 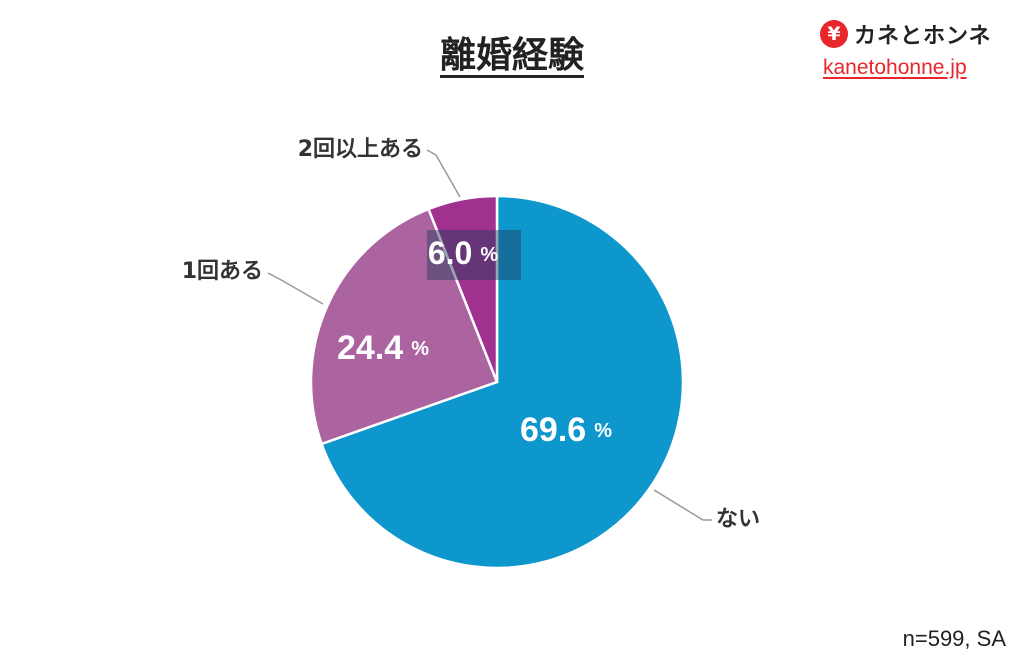 What do you see at coordinates (738, 519) in the screenshot?
I see `category-label-nai: ない` at bounding box center [738, 519].